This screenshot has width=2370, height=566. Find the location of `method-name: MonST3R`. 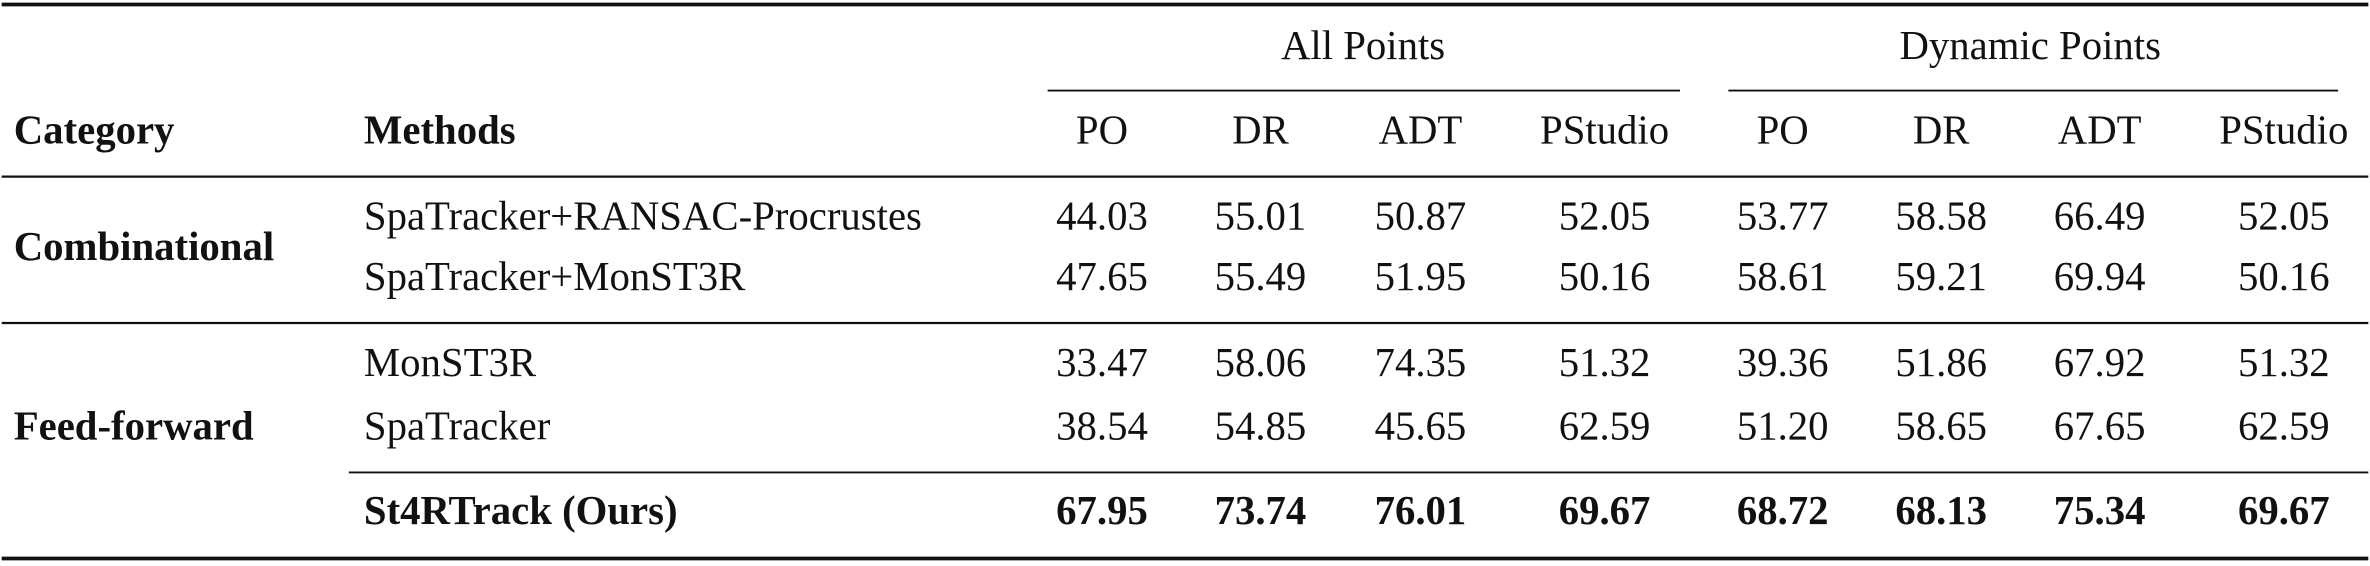

method-name: MonST3R is located at coordinates (450, 362).